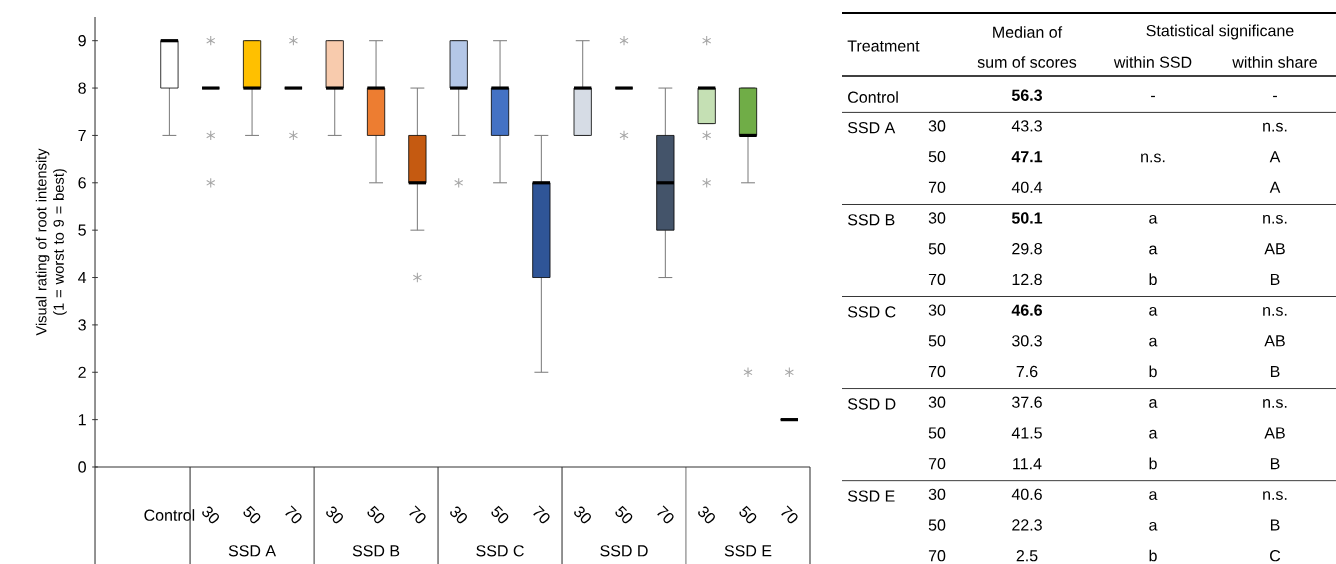  I want to click on y-tick-label: 0, so click(82, 467).